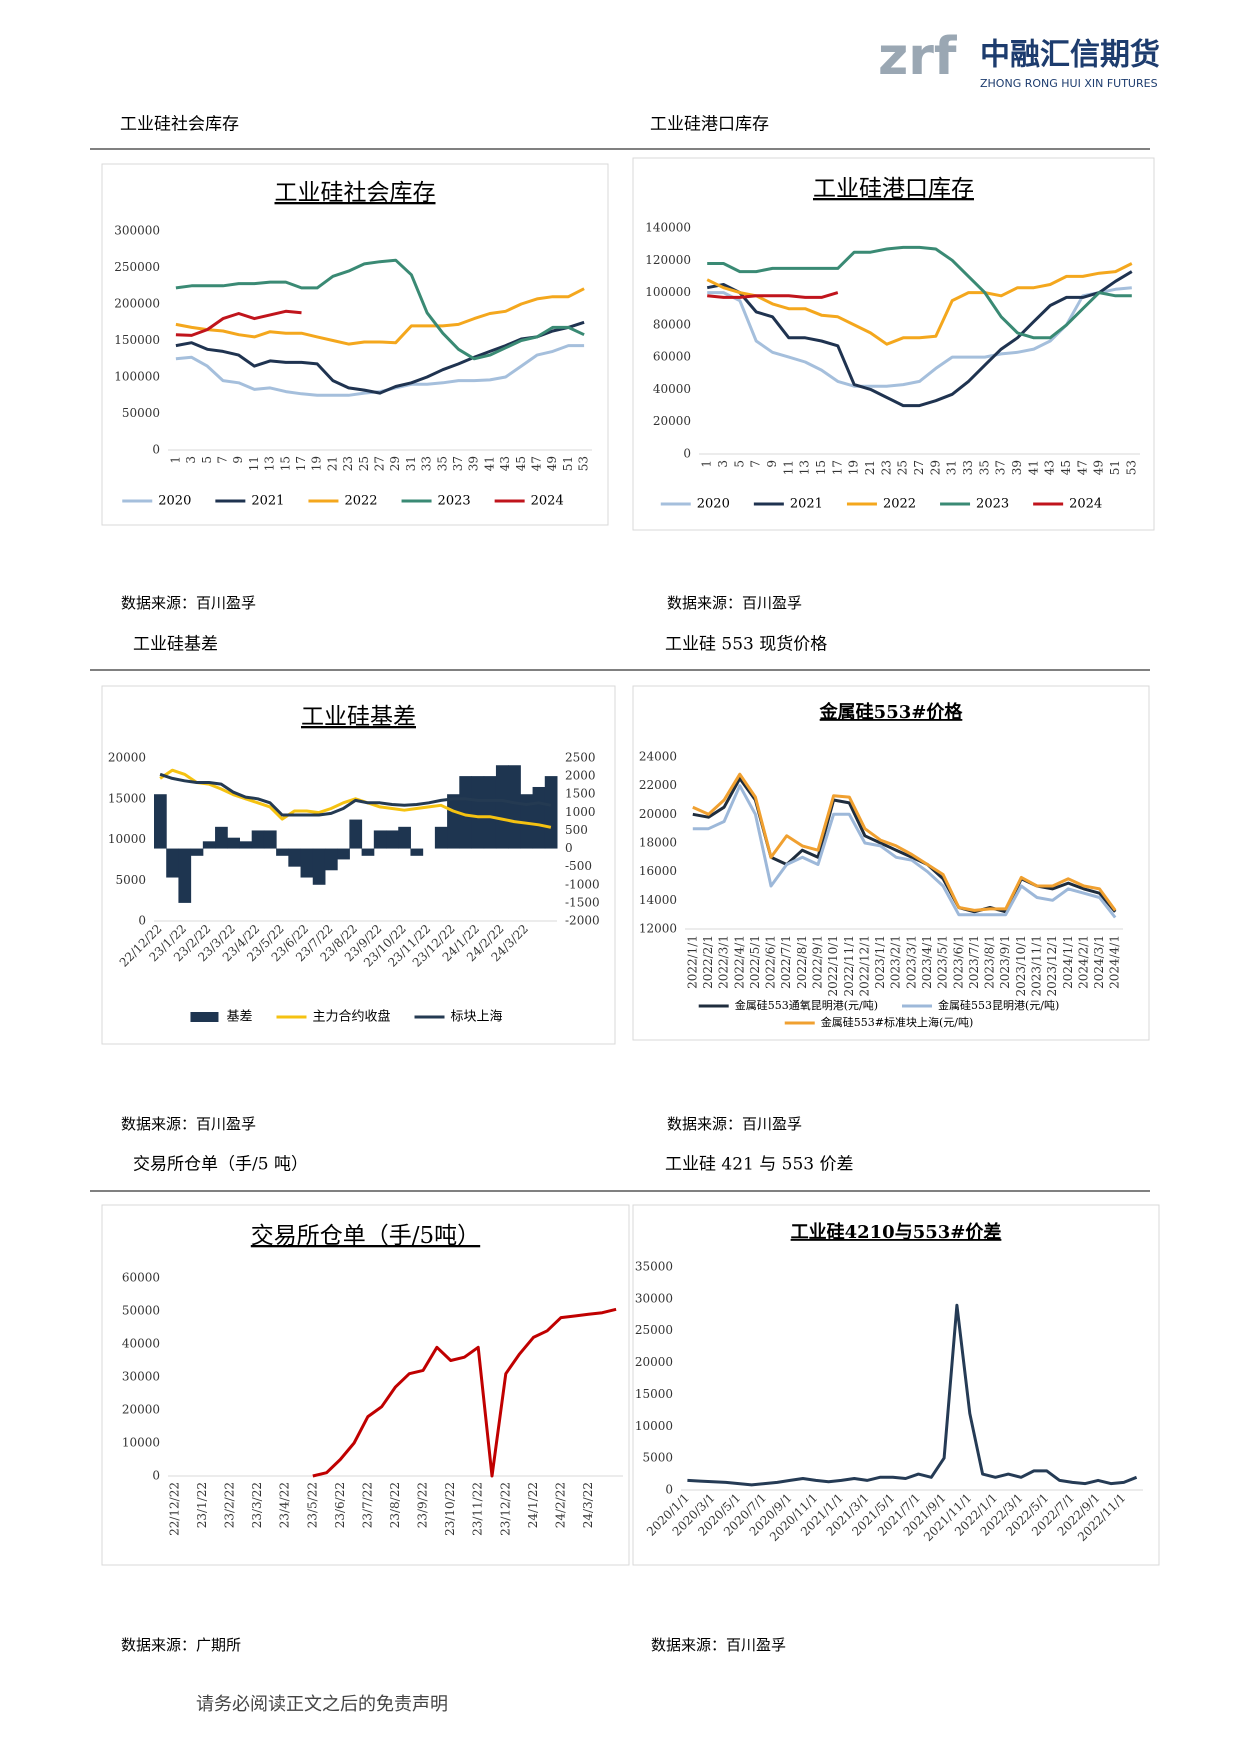  I want to click on y2-tick-label: -1500, so click(582, 902).